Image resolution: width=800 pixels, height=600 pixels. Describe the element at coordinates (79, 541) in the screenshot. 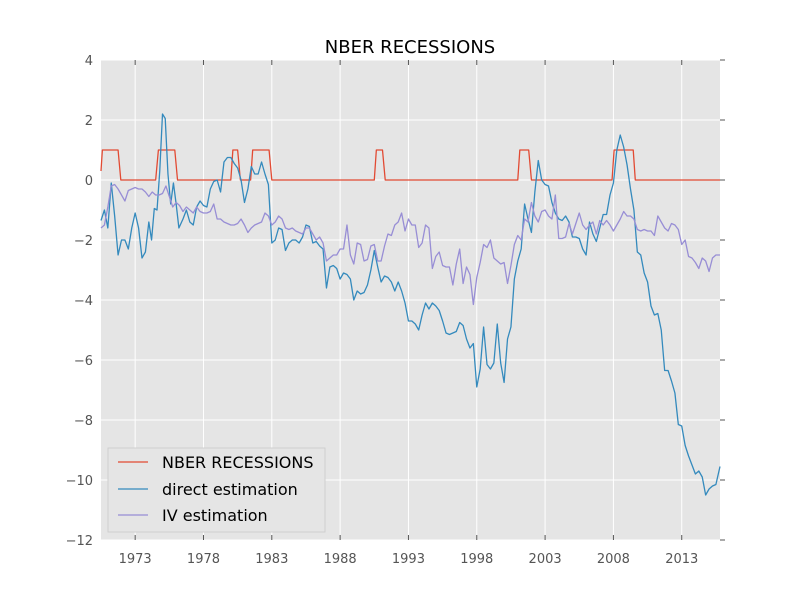

I see `y-tick-label: −12` at that location.